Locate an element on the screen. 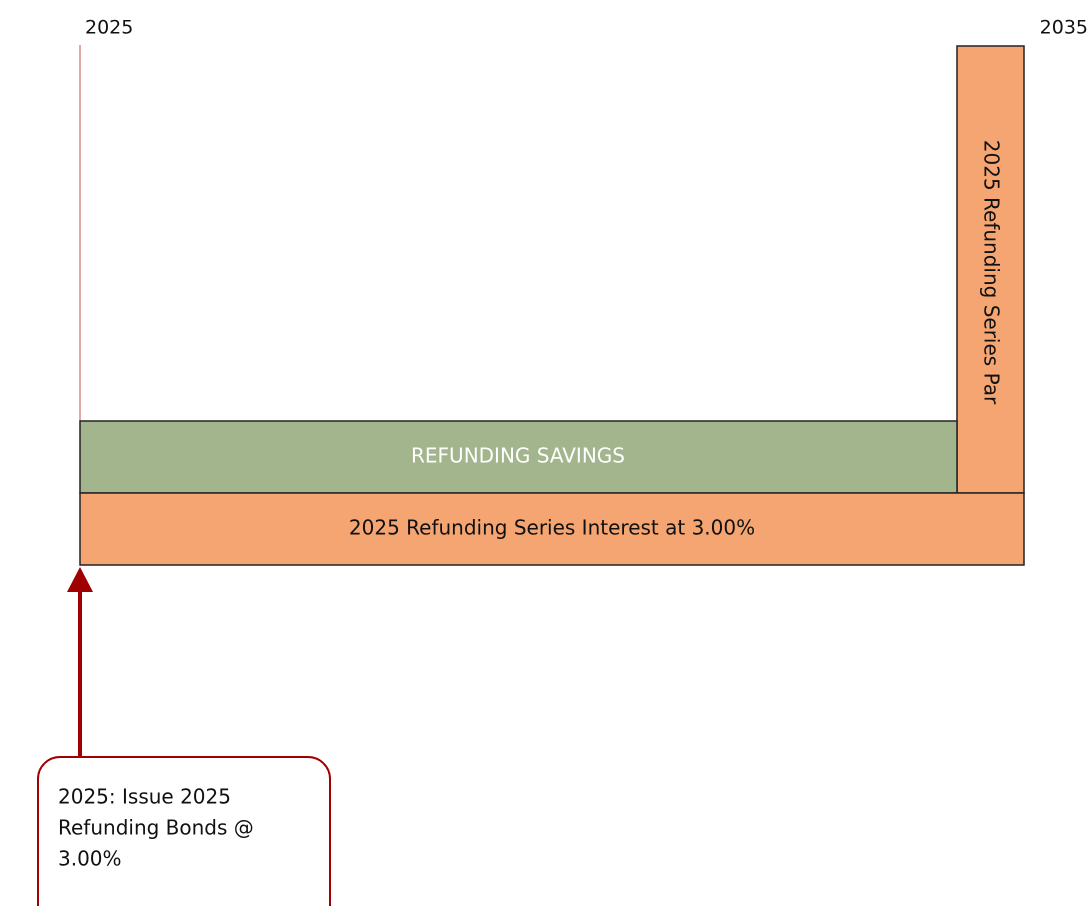 This screenshot has height=906, width=1088. interest-label: 2025 Refunding Series Interest at 3.00% is located at coordinates (552, 528).